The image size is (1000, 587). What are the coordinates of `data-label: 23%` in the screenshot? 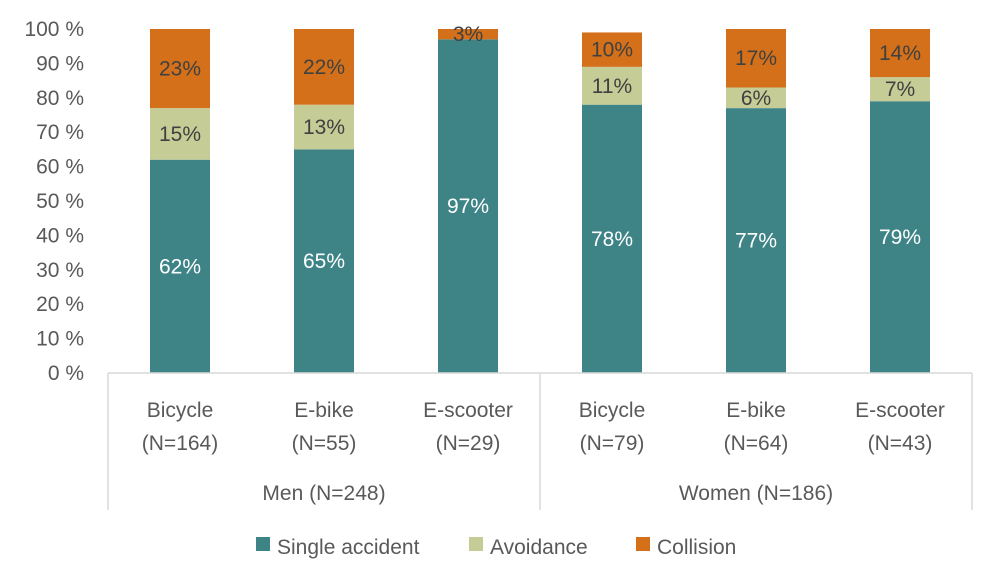 It's located at (180, 69).